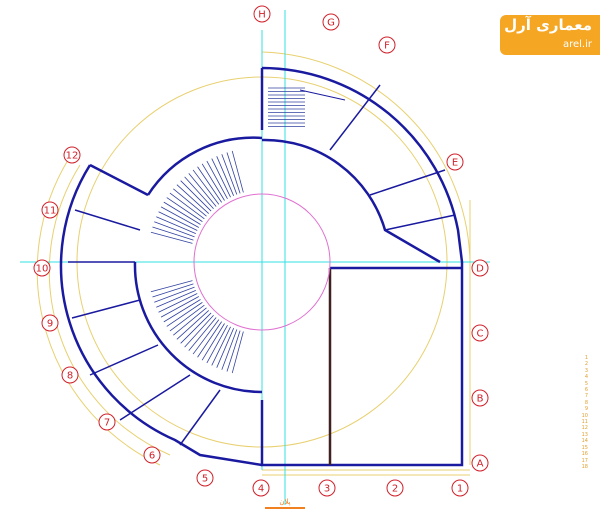  Describe the element at coordinates (550, 409) in the screenshot. I see `legend-row: 9` at that location.